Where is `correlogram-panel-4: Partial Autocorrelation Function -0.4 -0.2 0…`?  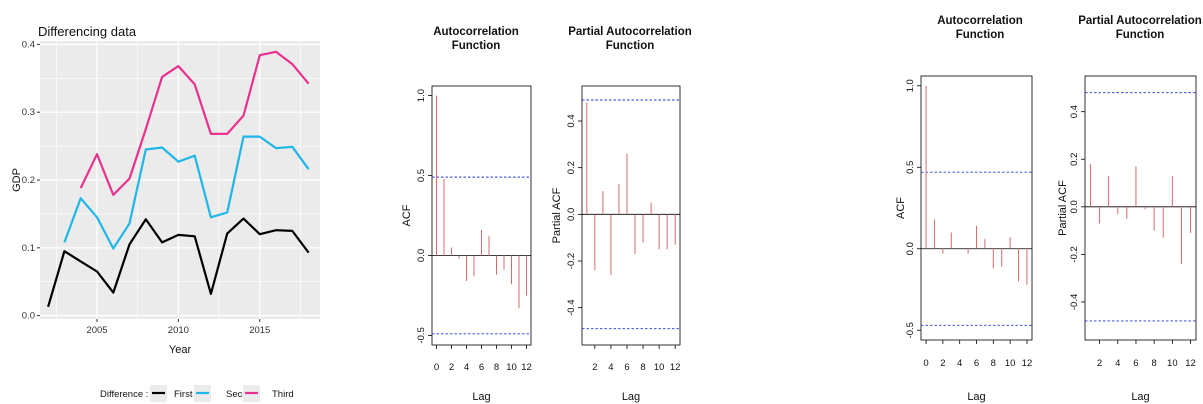
correlogram-panel-4: Partial Autocorrelation Function -0.4 -0.2 0… is located at coordinates (1129, 209).